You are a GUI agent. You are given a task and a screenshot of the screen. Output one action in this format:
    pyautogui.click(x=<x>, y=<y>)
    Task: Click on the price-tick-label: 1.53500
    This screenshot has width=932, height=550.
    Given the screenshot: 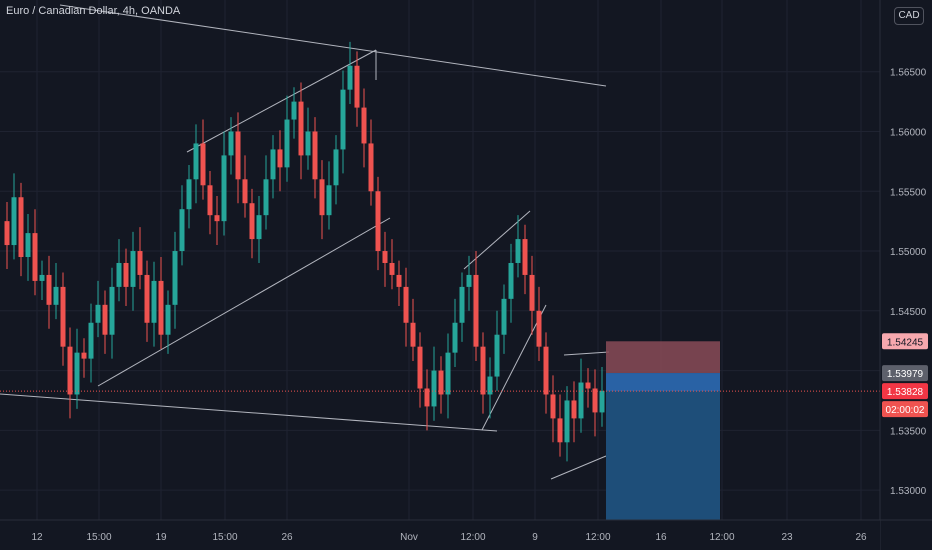 What is the action you would take?
    pyautogui.click(x=908, y=431)
    